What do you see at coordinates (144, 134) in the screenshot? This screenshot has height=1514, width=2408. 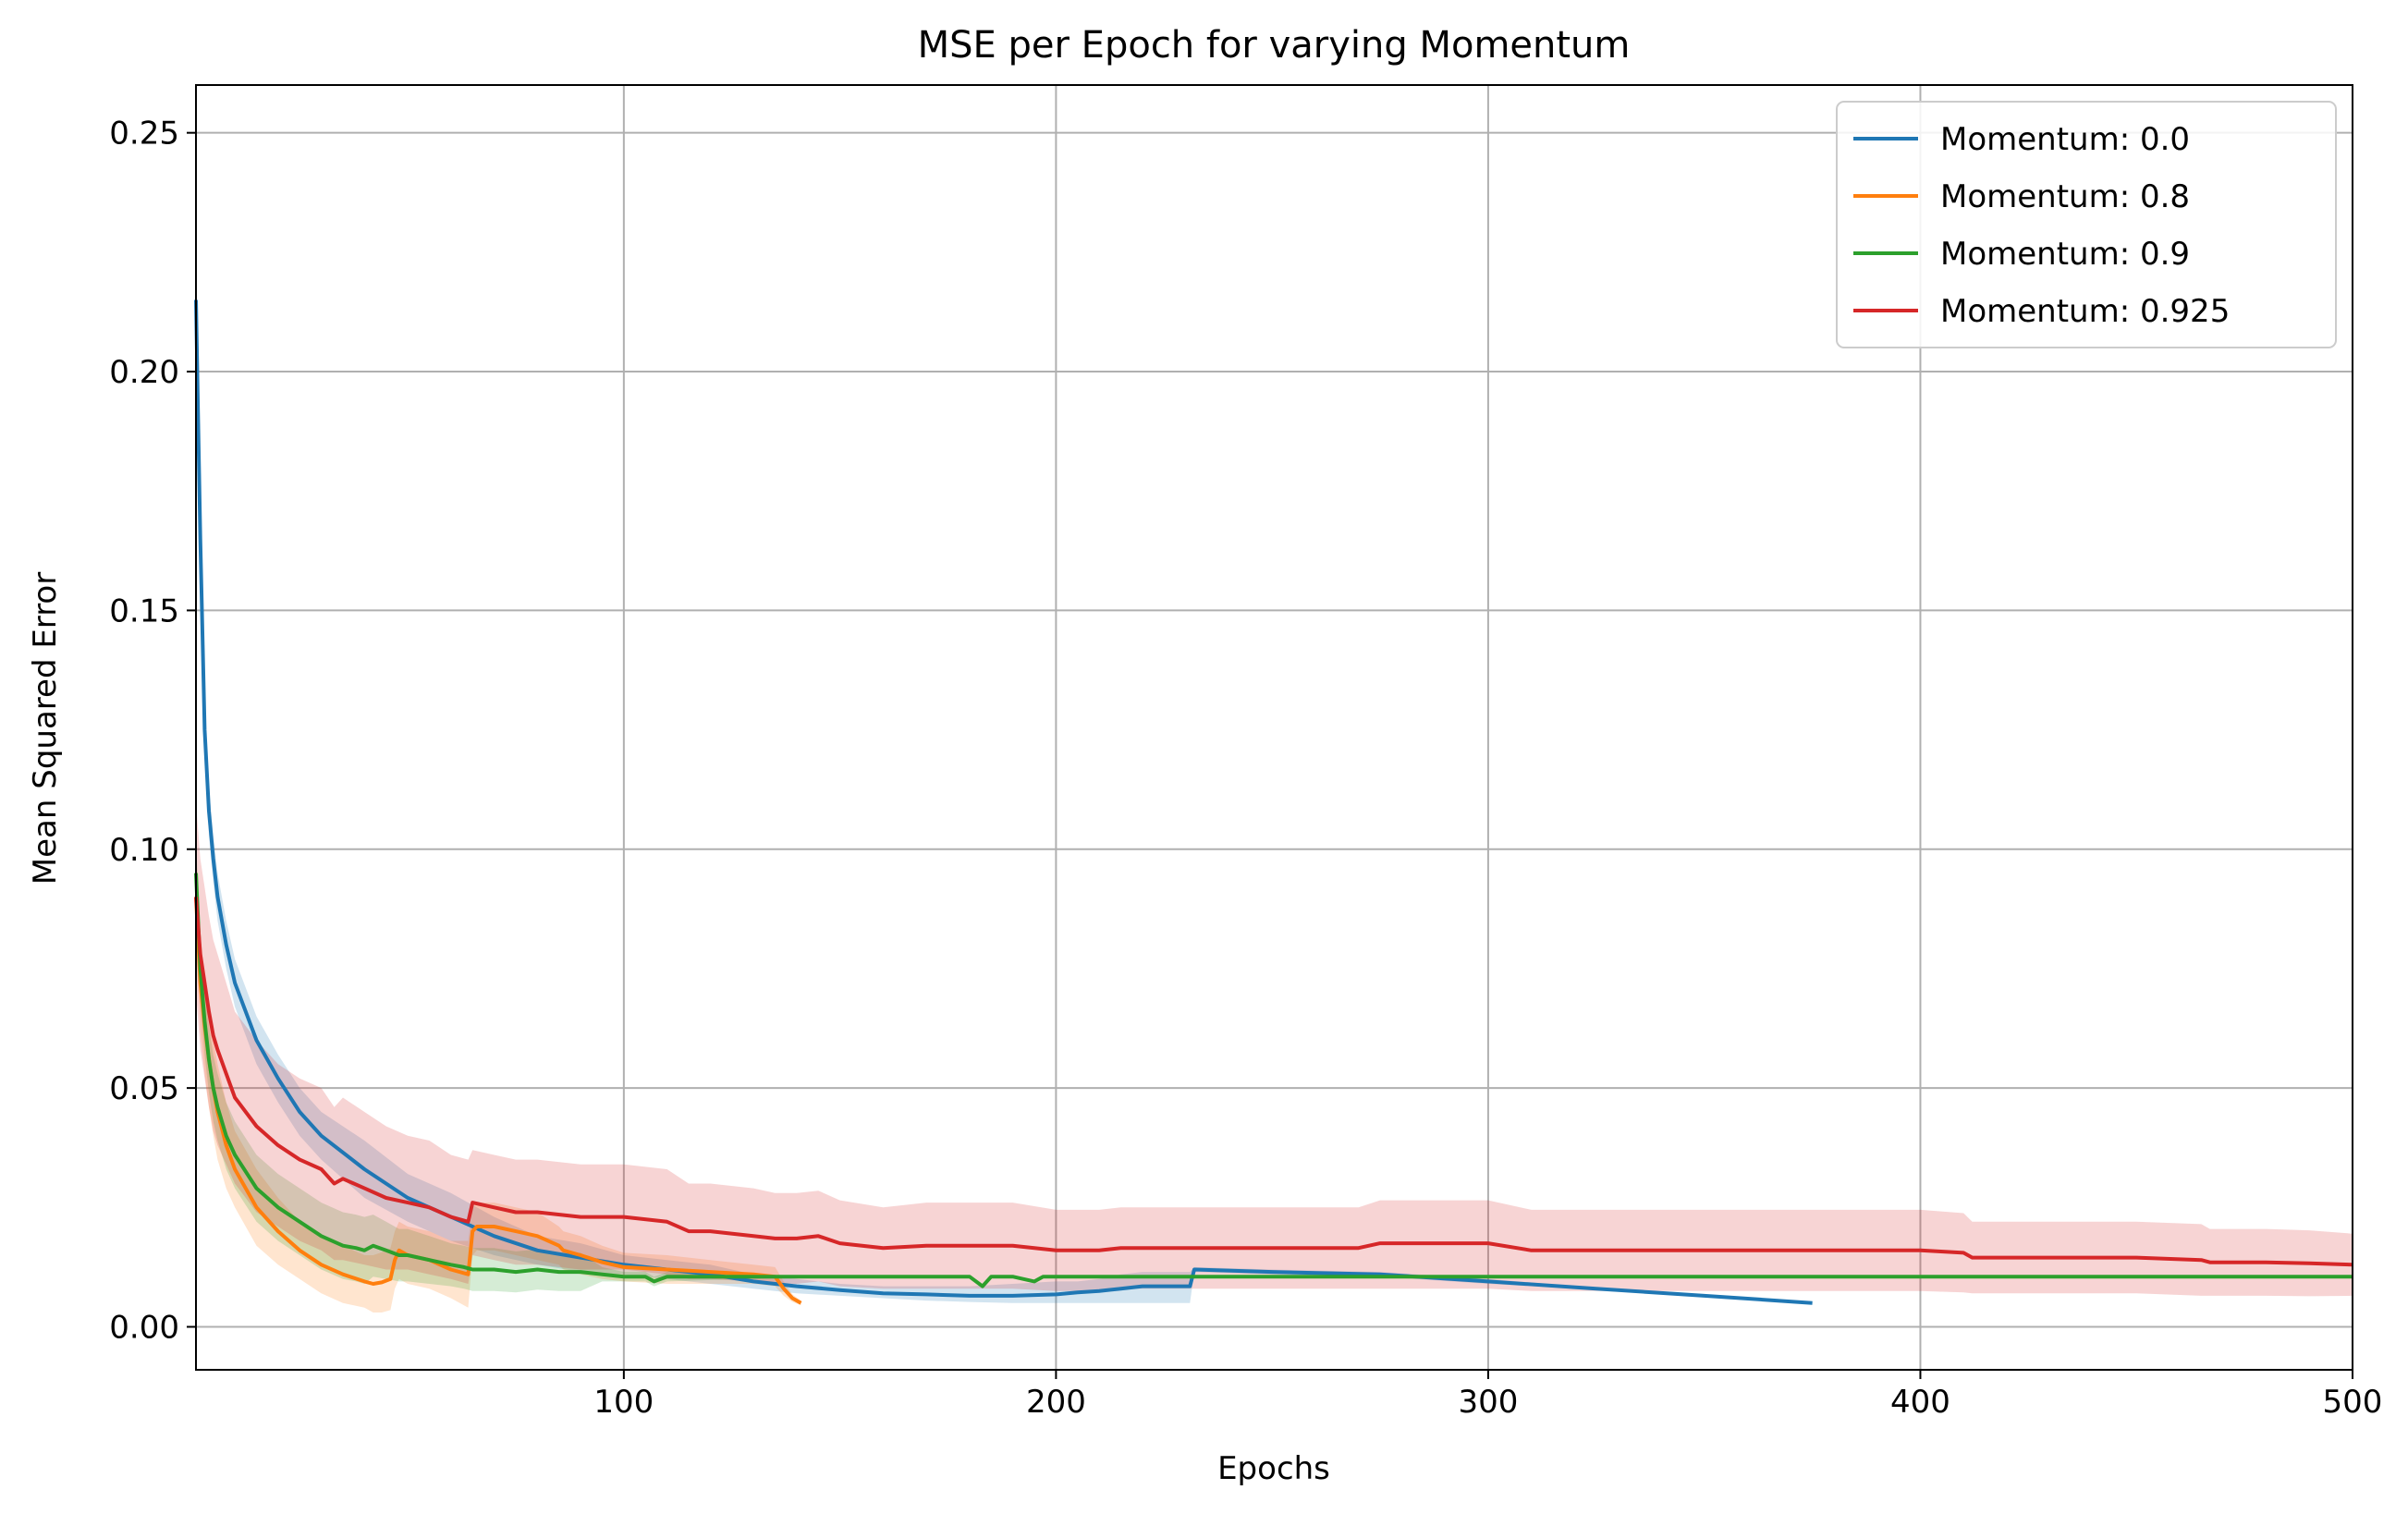 I see `y-tick-label: 0.25` at bounding box center [144, 134].